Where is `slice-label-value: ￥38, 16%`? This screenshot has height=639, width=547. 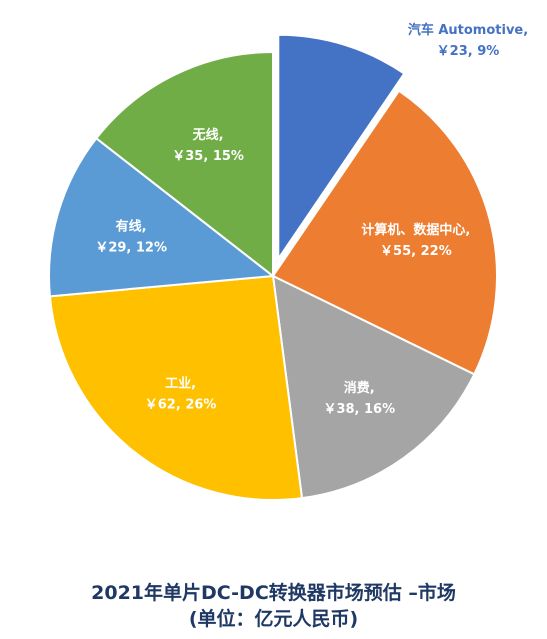
slice-label-value: ￥38, 16% is located at coordinates (359, 409).